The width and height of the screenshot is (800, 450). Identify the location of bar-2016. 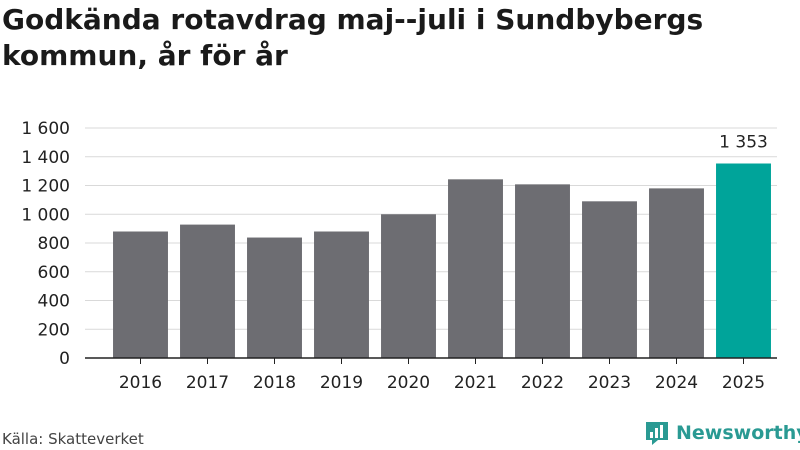
(140, 294).